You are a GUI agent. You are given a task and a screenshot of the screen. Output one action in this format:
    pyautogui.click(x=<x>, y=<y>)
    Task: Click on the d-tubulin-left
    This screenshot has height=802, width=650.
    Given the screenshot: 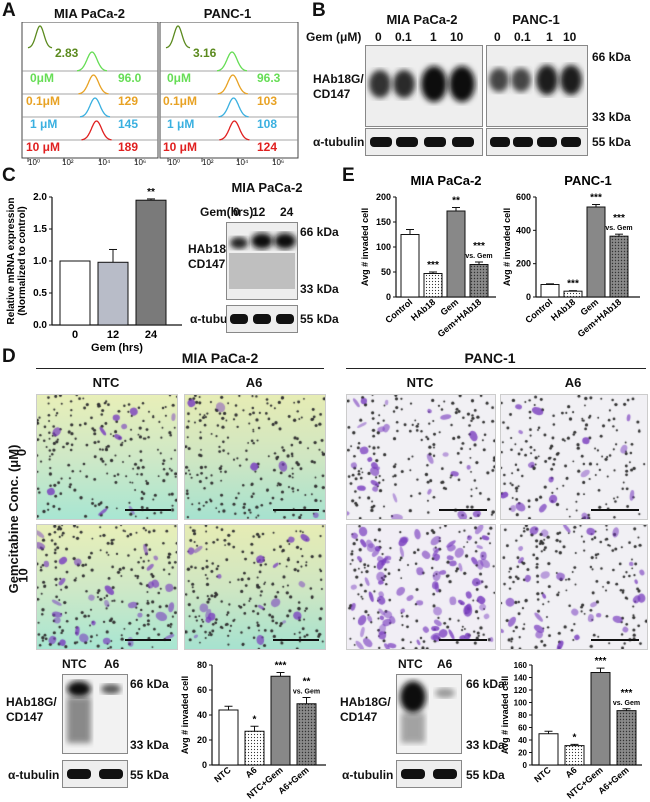 What is the action you would take?
    pyautogui.click(x=95, y=774)
    